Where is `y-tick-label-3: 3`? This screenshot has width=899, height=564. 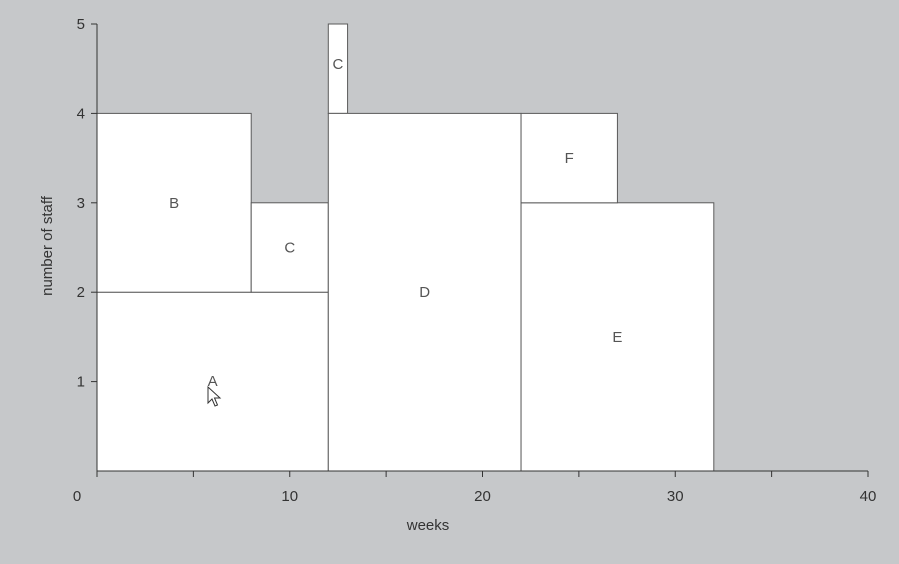 y-tick-label-3: 3 is located at coordinates (81, 203).